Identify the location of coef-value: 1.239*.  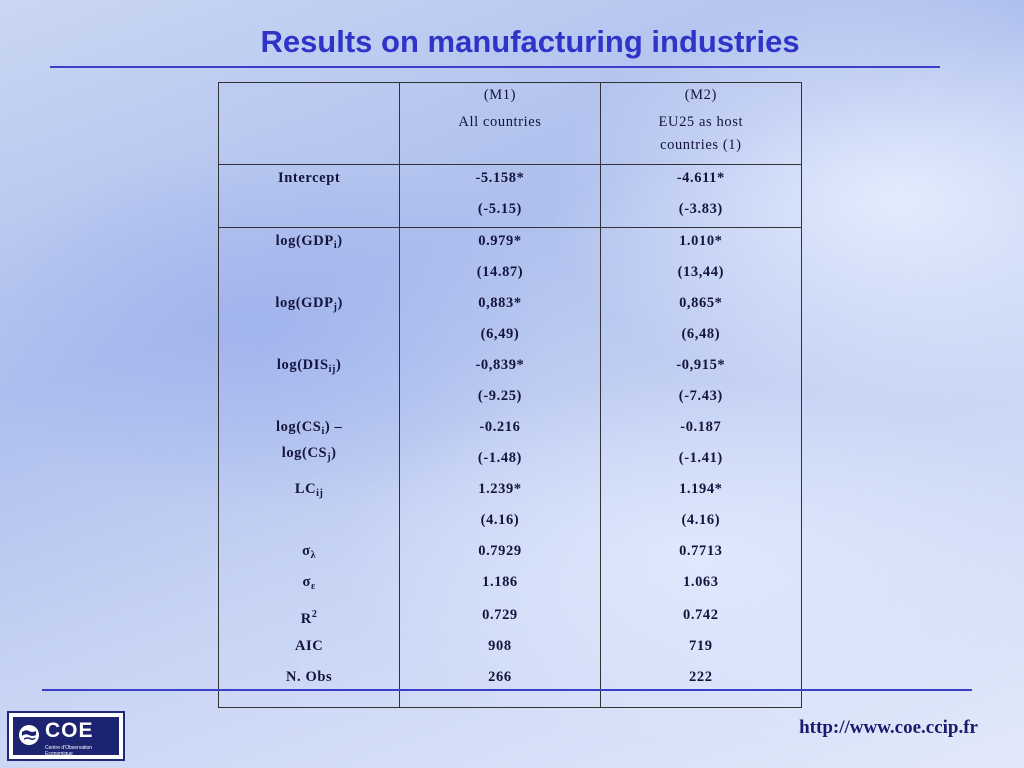
(500, 489).